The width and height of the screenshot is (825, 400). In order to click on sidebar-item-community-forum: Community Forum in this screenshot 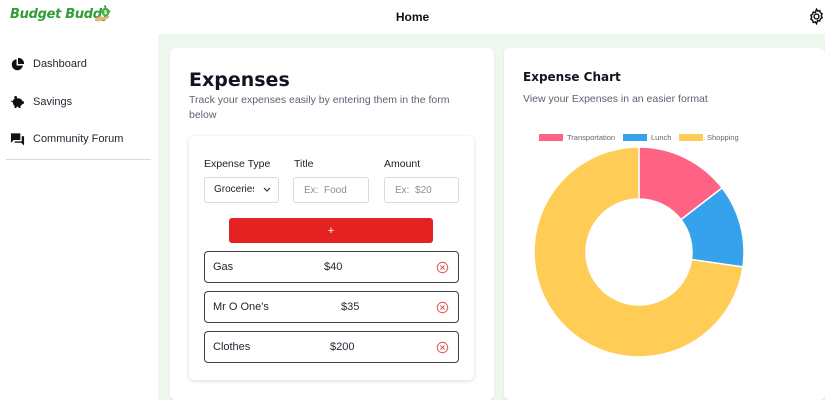, I will do `click(80, 139)`.